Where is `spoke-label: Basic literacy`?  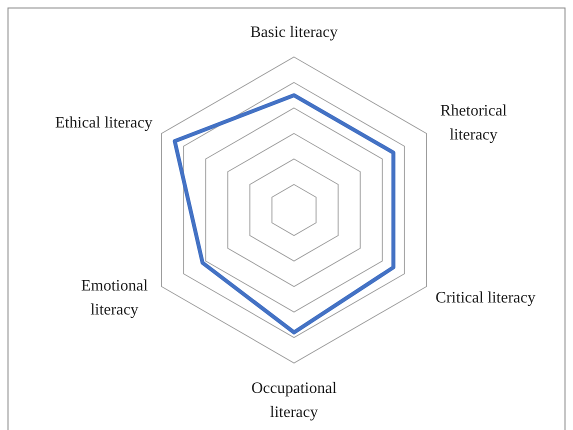 spoke-label: Basic literacy is located at coordinates (294, 32).